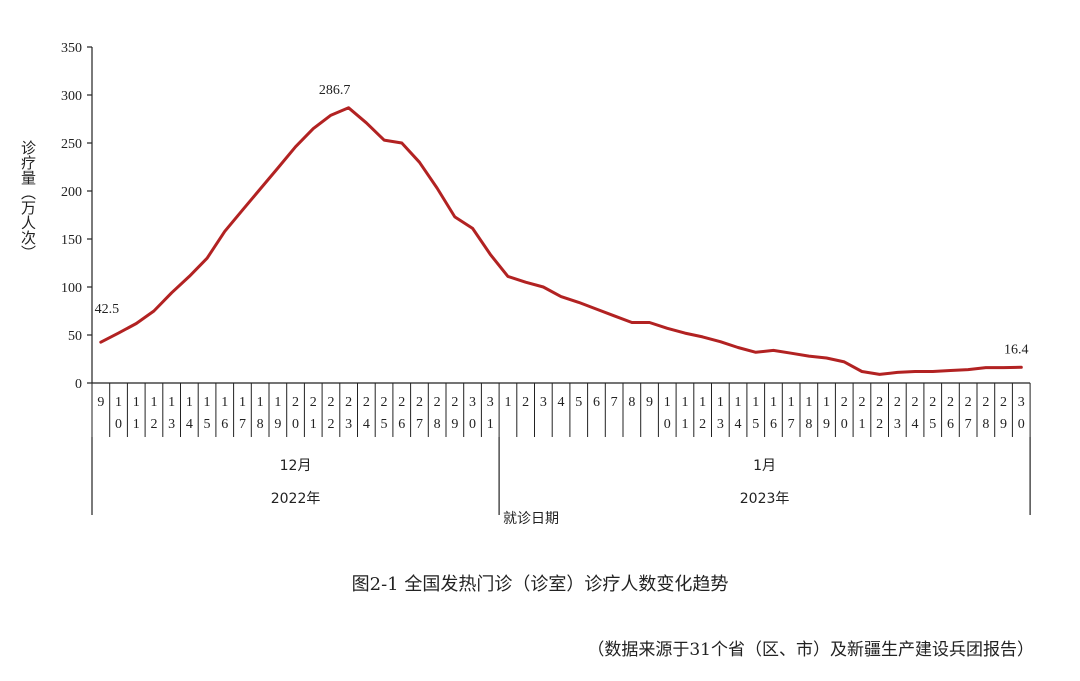  What do you see at coordinates (578, 402) in the screenshot?
I see `x-tick-label: 5` at bounding box center [578, 402].